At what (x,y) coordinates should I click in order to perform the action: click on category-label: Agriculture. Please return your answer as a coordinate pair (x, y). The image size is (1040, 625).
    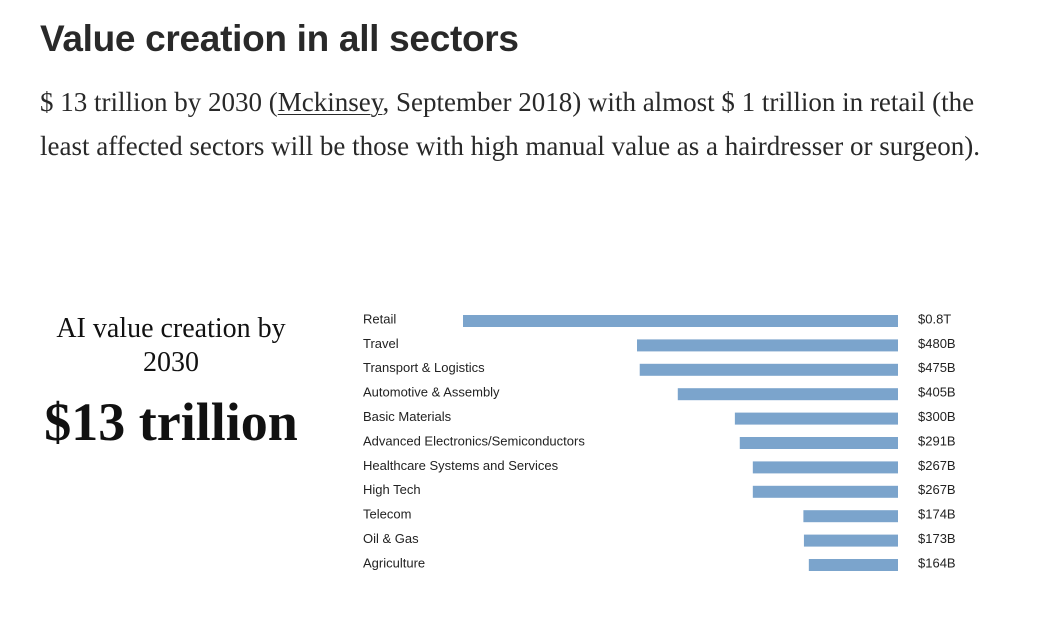
    Looking at the image, I should click on (394, 562).